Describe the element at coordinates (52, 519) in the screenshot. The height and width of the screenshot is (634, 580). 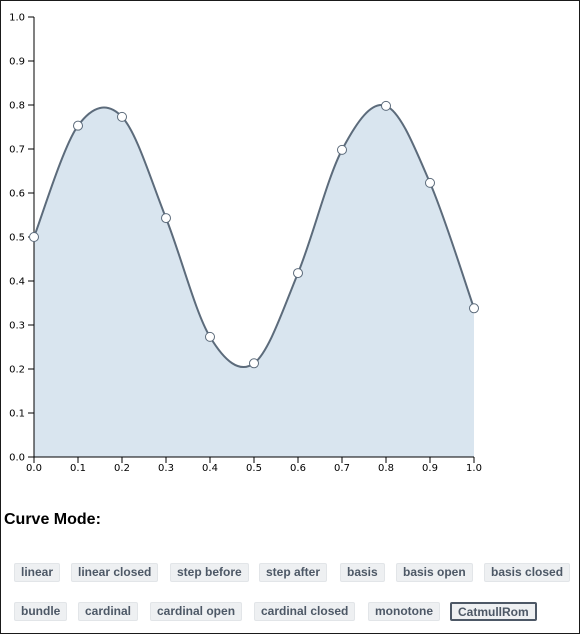
I see `curve-mode-title: Curve Mode:` at that location.